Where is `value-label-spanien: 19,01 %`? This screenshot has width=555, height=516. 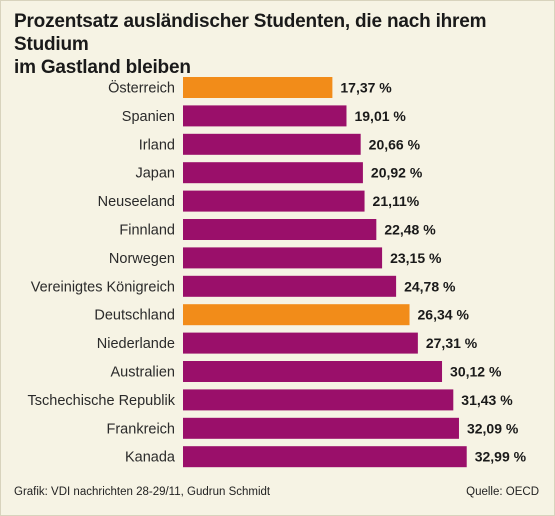 value-label-spanien: 19,01 % is located at coordinates (380, 116).